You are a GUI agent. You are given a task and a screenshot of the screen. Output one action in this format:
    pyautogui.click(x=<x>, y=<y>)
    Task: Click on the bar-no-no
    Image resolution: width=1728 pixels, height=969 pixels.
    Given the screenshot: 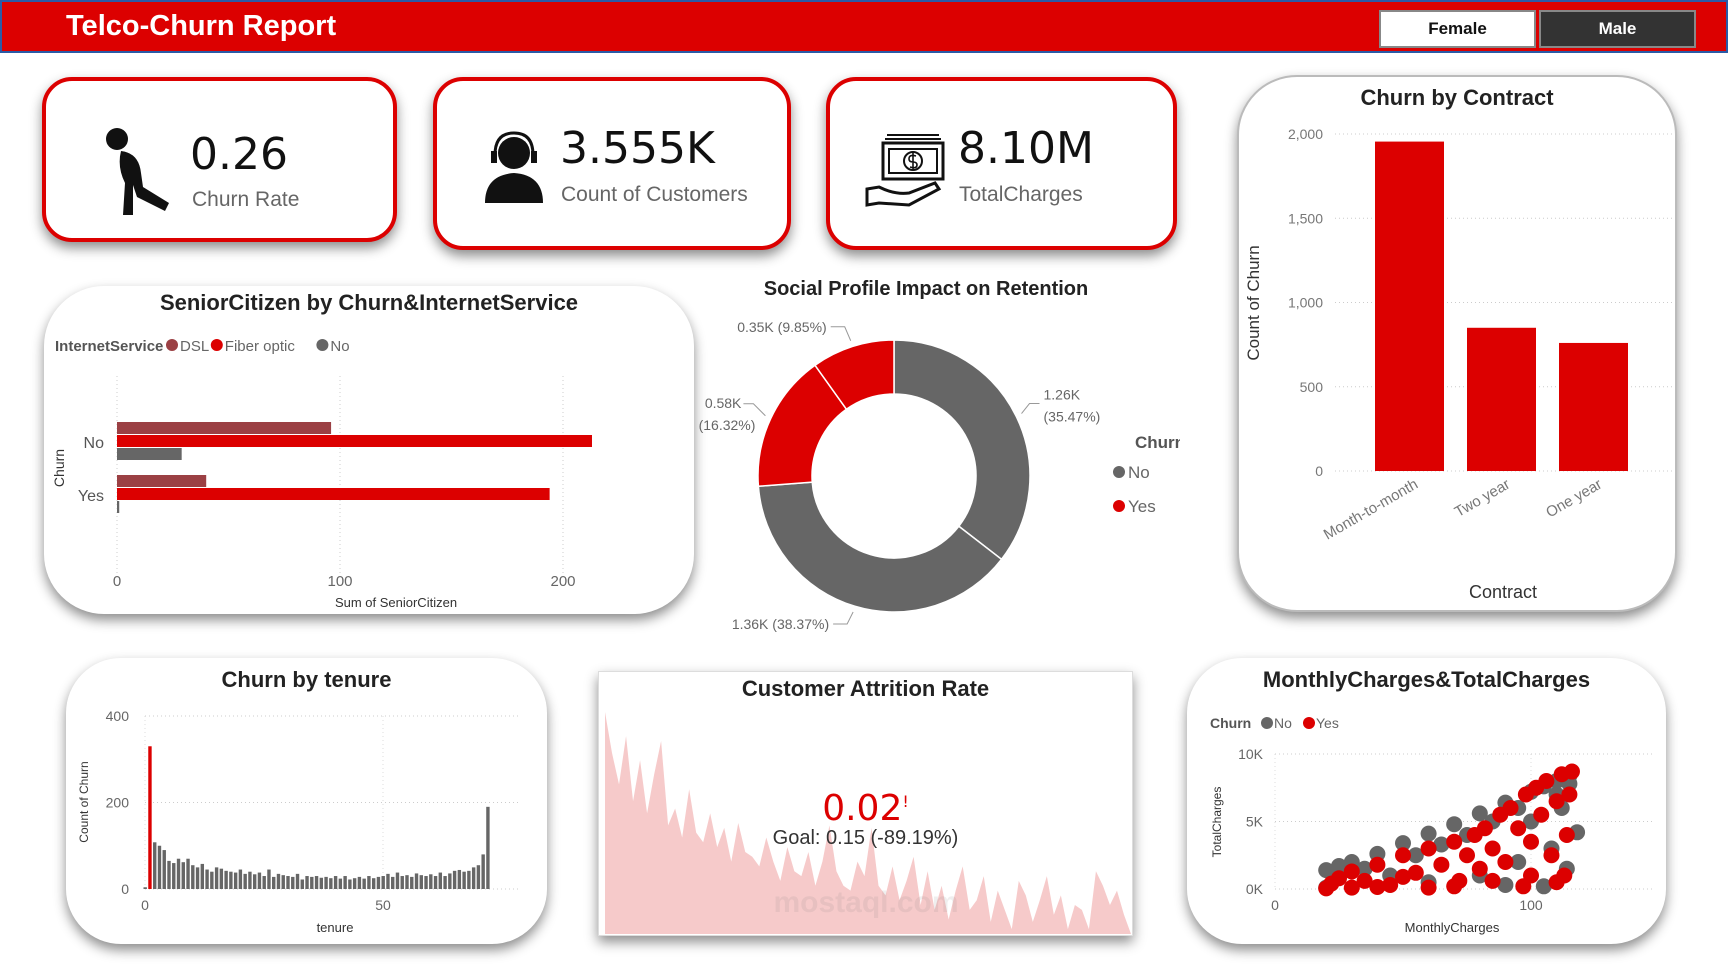 What is the action you would take?
    pyautogui.click(x=149, y=454)
    